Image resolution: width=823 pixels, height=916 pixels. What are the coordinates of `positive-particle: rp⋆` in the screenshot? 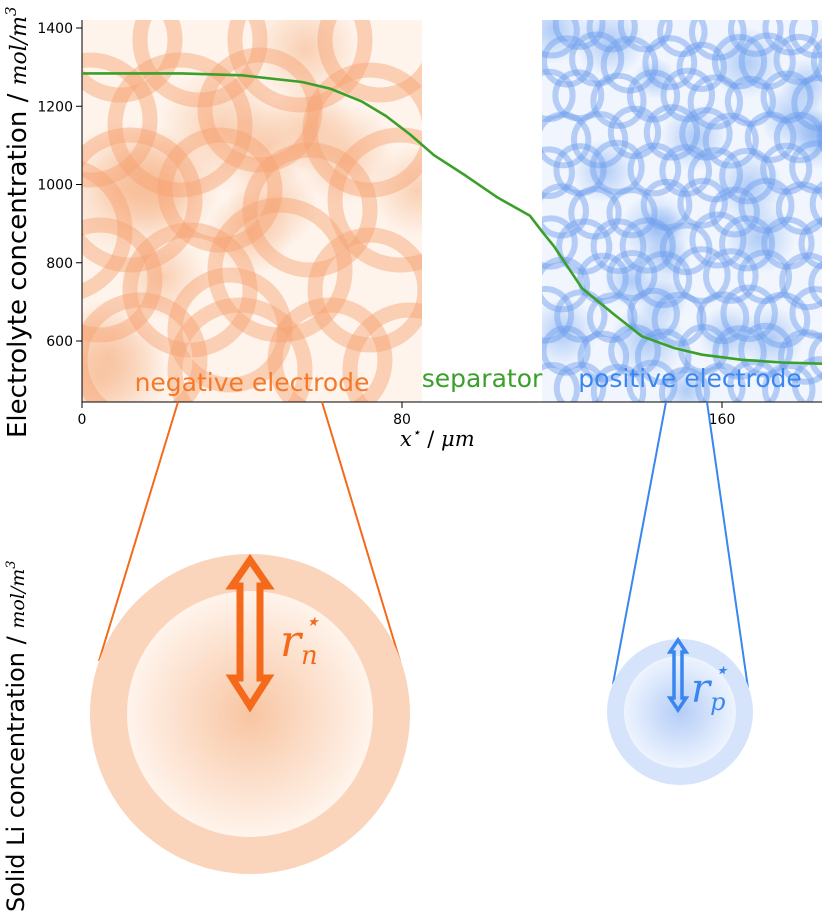 It's located at (680, 710).